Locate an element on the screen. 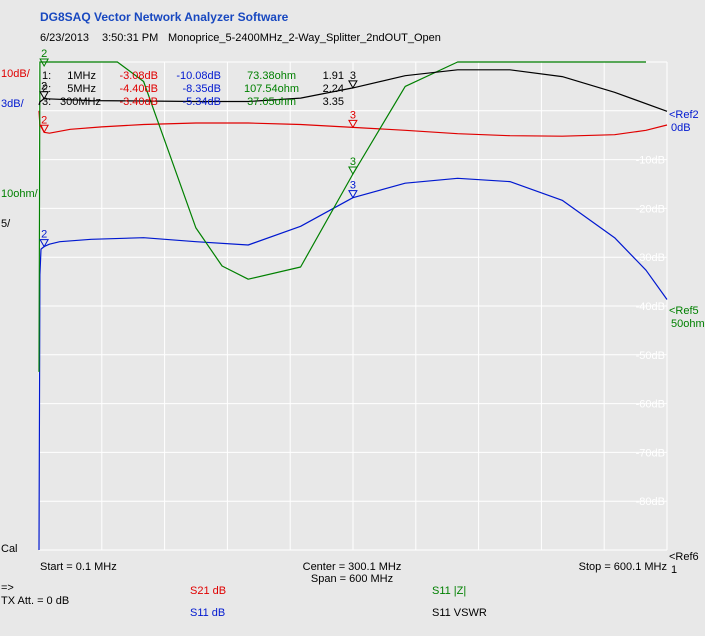 Image resolution: width=705 pixels, height=636 pixels. ref2-label: <Ref2 is located at coordinates (684, 115).